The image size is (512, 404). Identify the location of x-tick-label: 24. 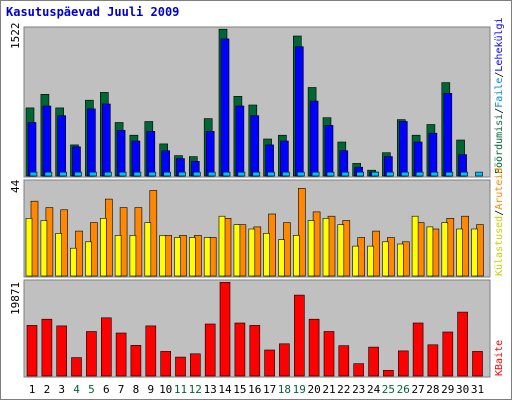
(374, 389).